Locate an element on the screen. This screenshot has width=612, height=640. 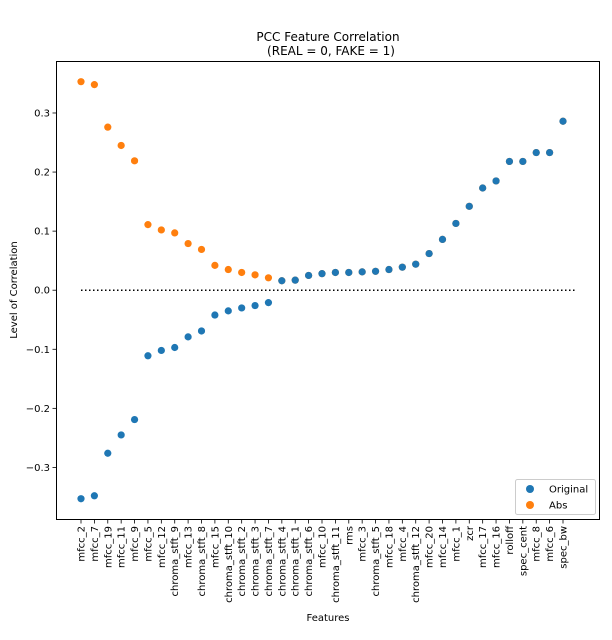
x-tick-label: chroma_stft_9 is located at coordinates (175, 561).